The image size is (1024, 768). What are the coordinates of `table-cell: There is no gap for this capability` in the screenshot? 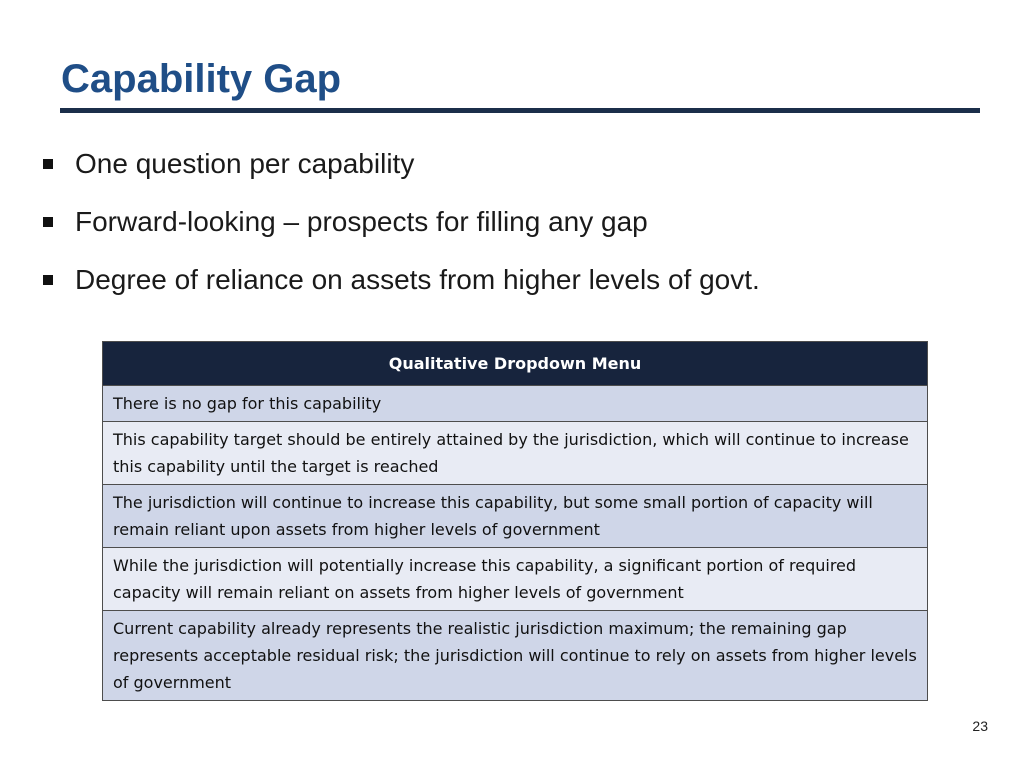 It's located at (515, 403).